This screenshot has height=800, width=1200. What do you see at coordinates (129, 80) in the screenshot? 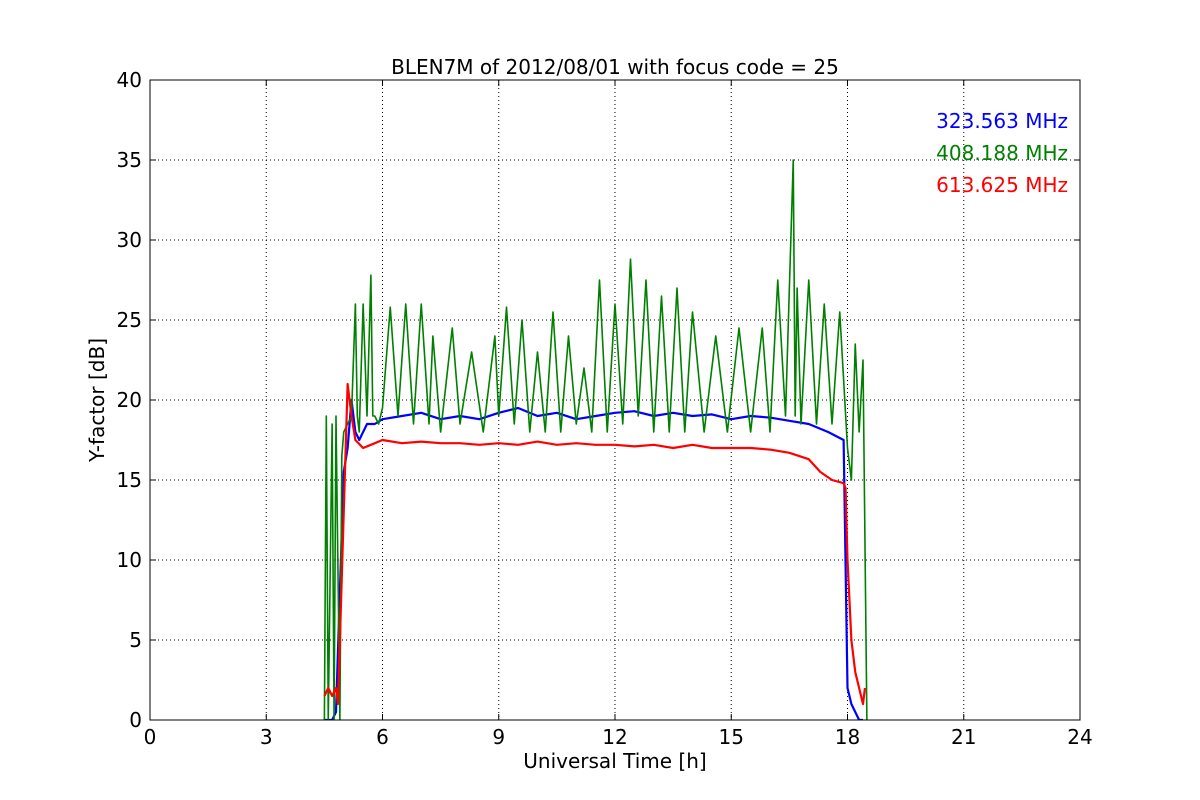
I see `y-tick-label: 40` at bounding box center [129, 80].